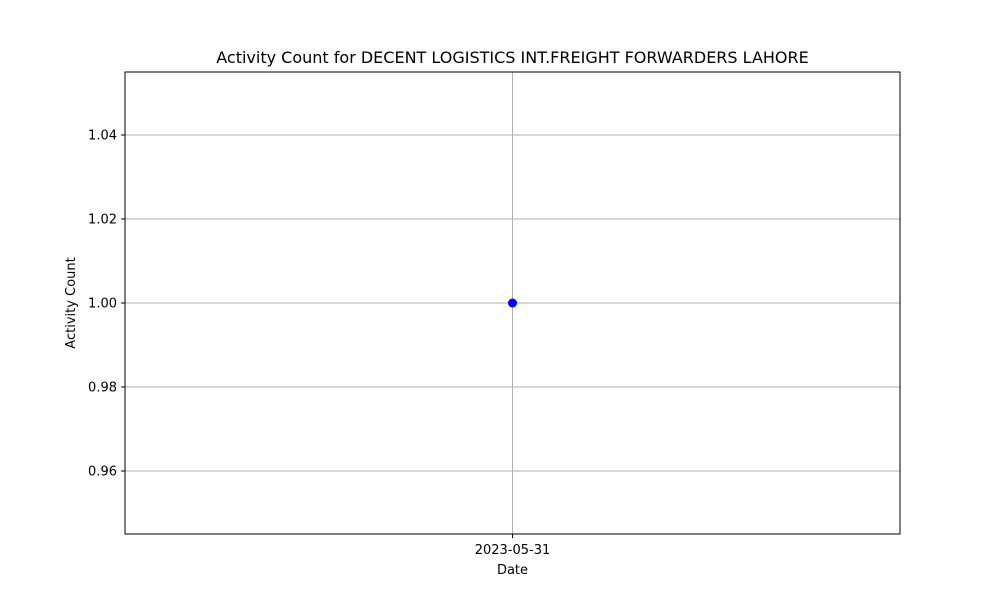 This screenshot has width=1000, height=605. Describe the element at coordinates (102, 388) in the screenshot. I see `y-tick-label: 0.98` at that location.